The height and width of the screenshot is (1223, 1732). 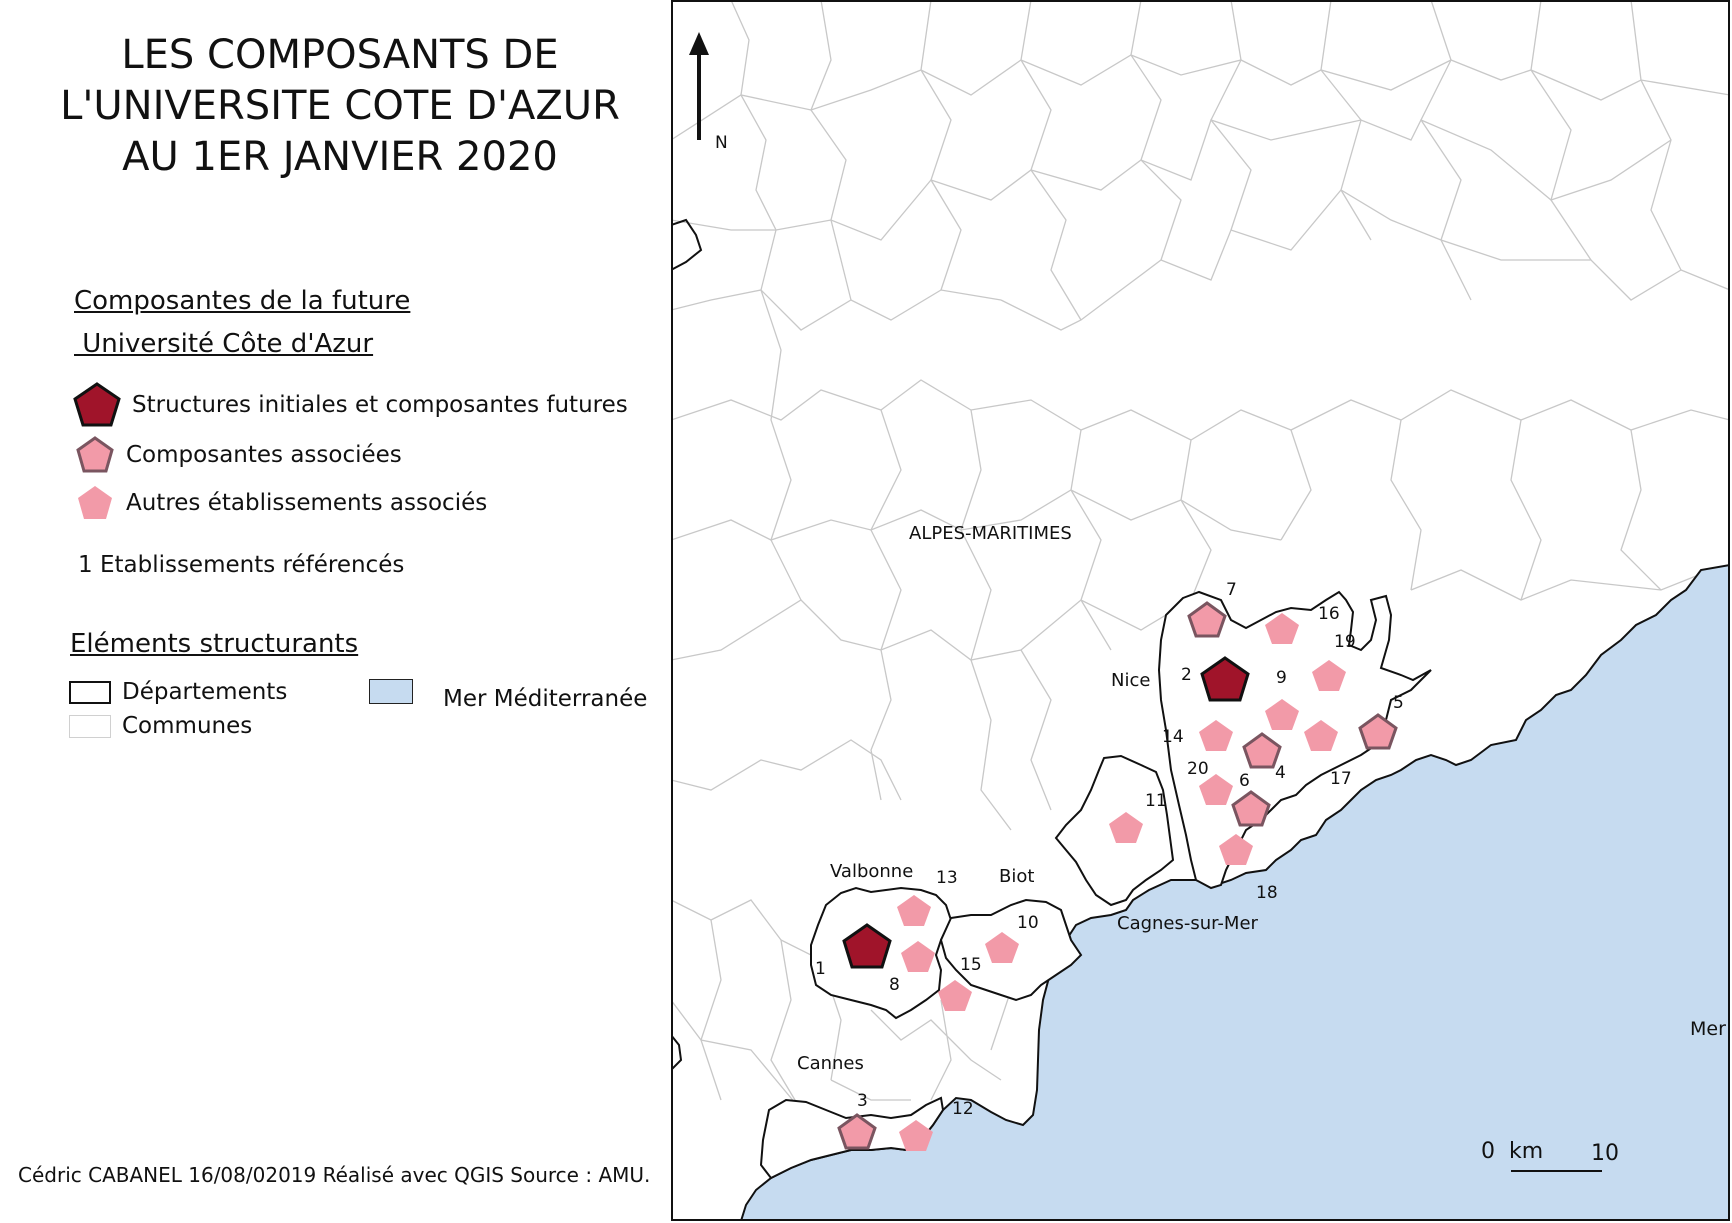 I want to click on number-label-19: 19, so click(x=1345, y=642).